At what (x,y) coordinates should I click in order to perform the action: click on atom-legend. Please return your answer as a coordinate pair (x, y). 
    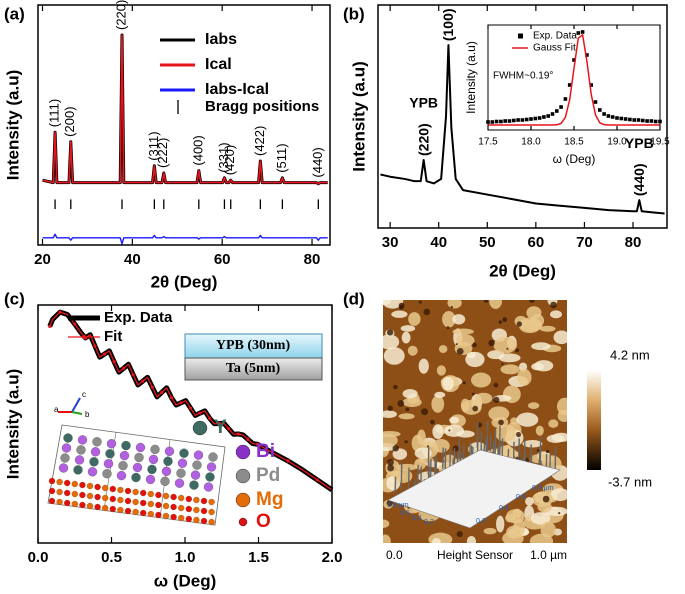
    Looking at the image, I should click on (243, 500).